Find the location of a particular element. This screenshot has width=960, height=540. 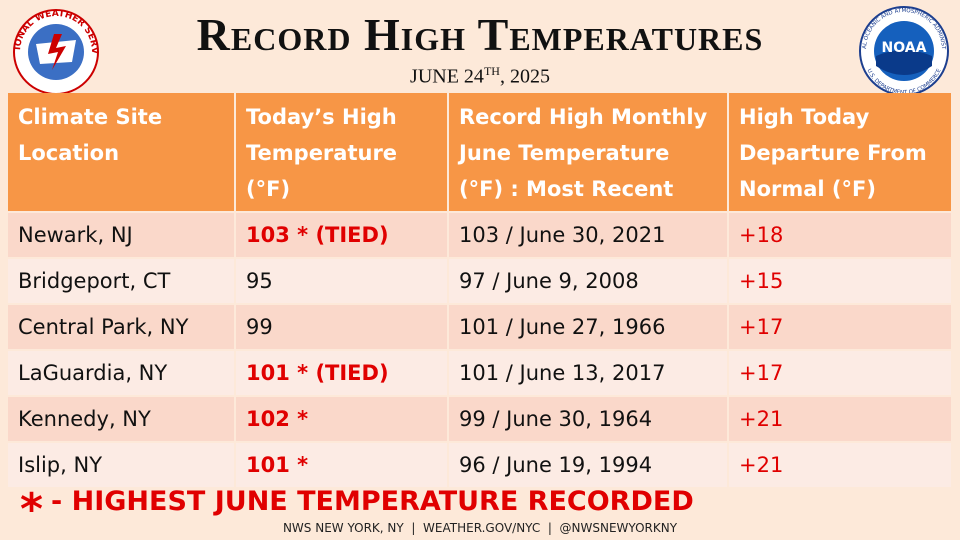

column-header-line: Climate Site is located at coordinates (90, 117).